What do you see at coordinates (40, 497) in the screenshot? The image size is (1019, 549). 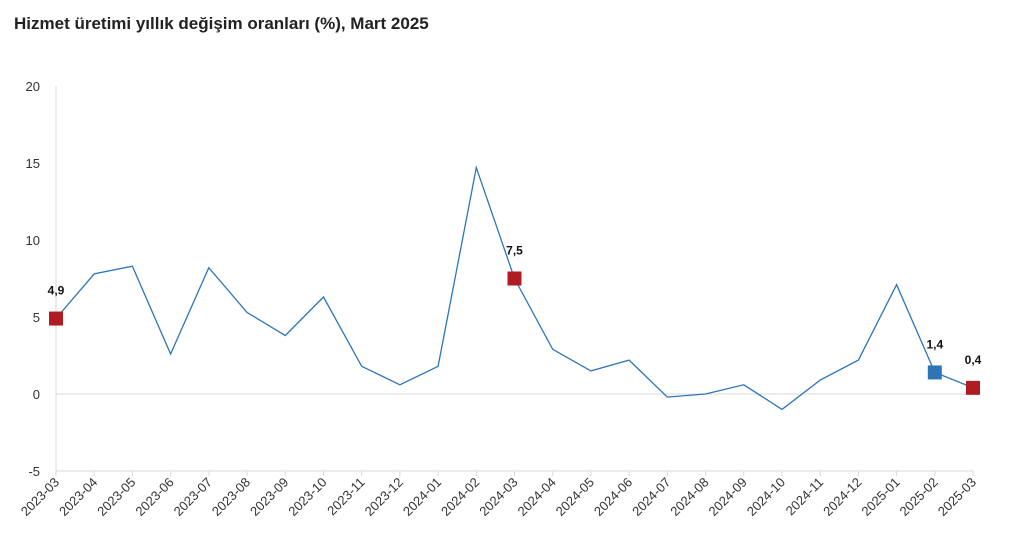 I see `x-tick-label: 2023-03` at bounding box center [40, 497].